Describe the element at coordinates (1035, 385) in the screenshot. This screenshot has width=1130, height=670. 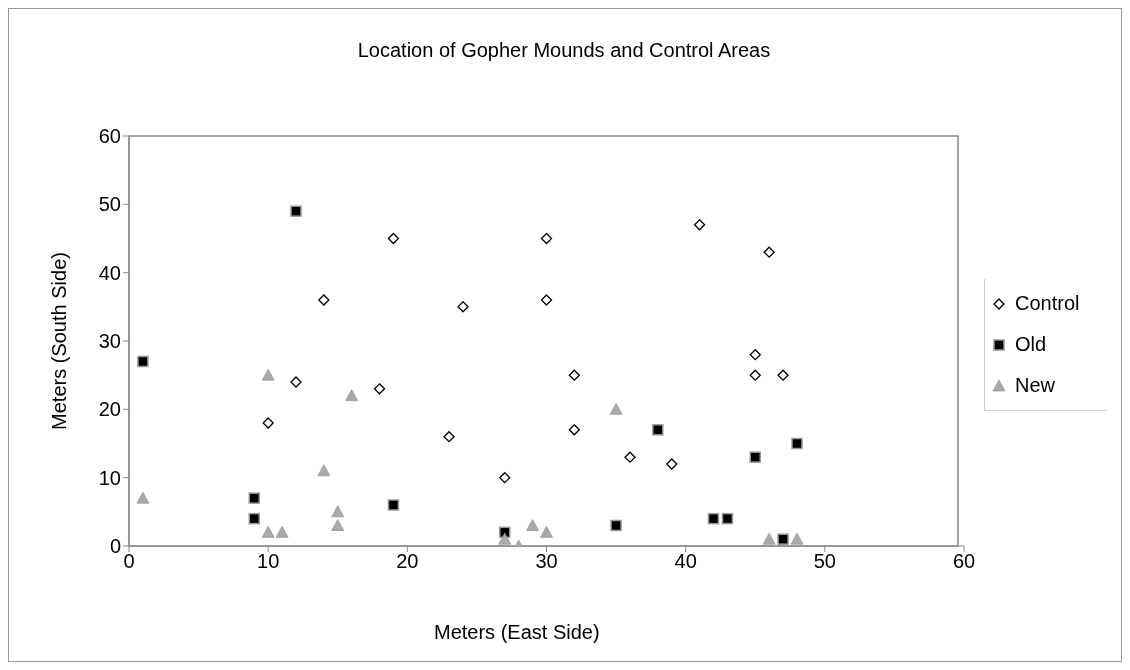
I see `legend-label: New` at that location.